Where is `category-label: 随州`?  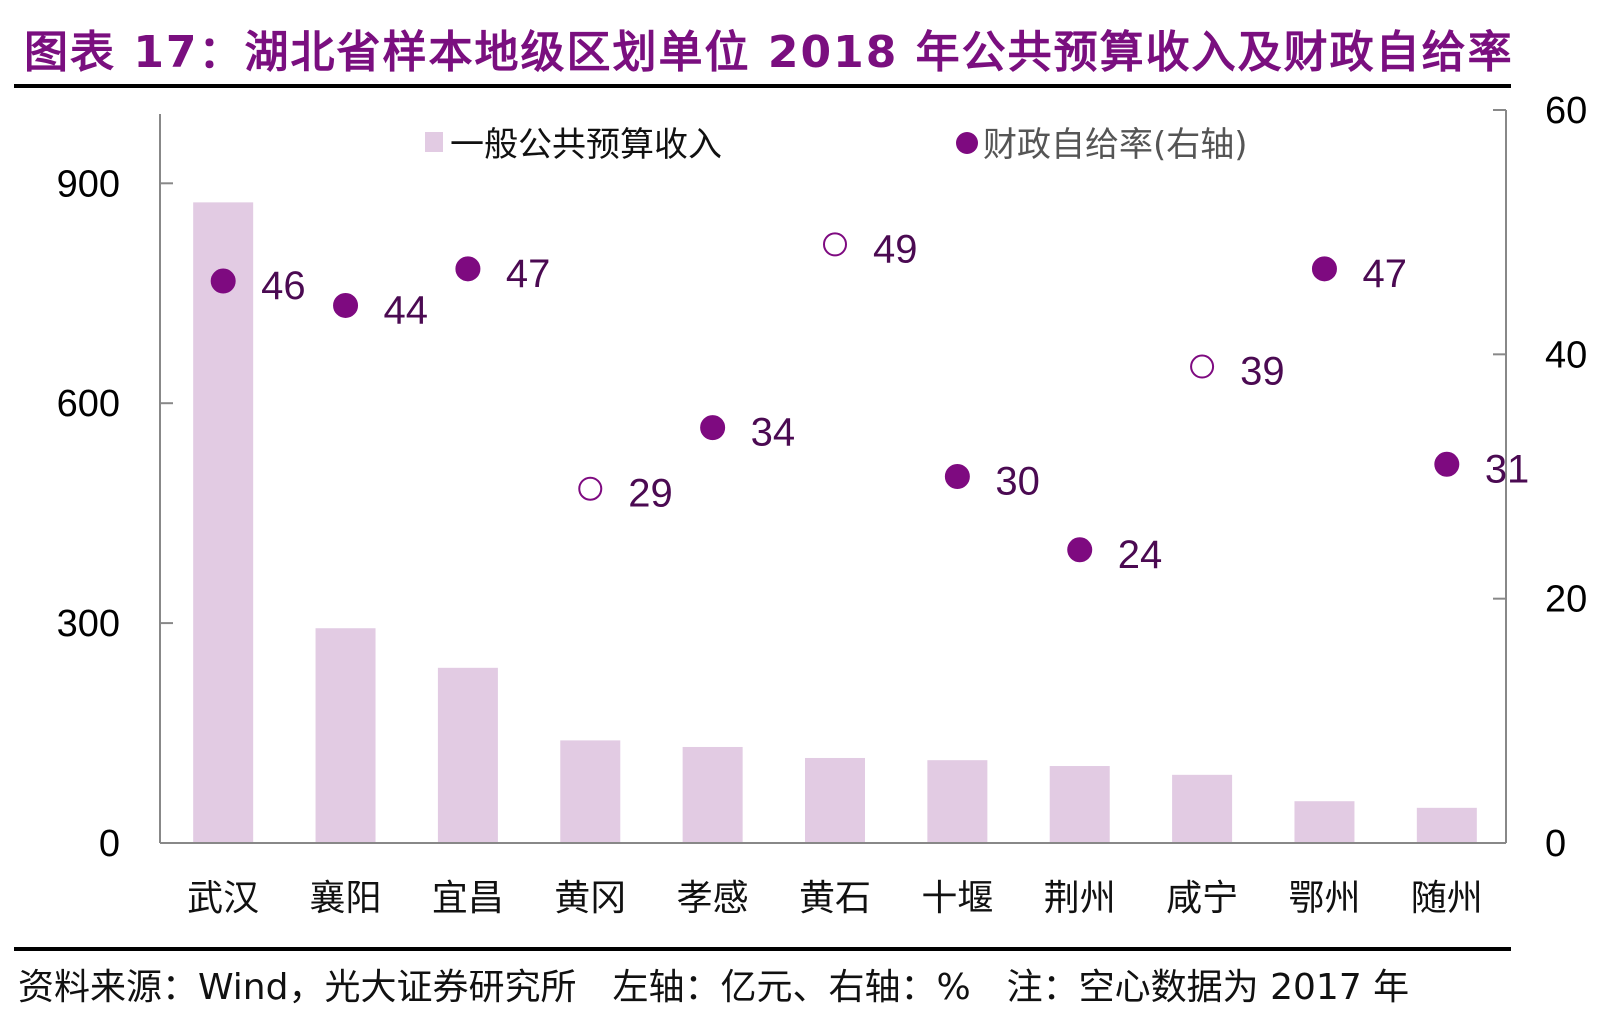
category-label: 随州 is located at coordinates (1447, 898).